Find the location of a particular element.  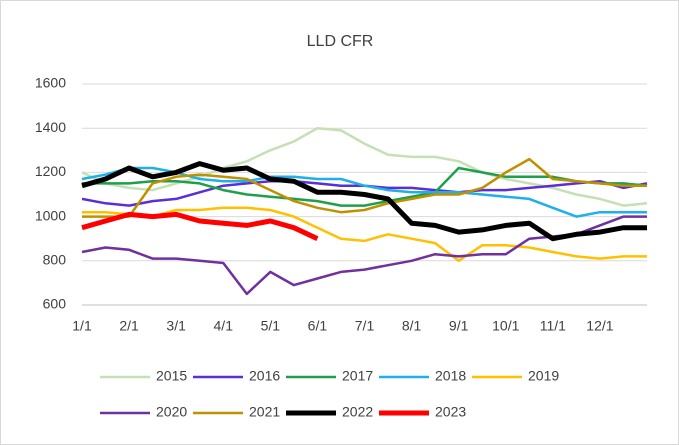

legend-label: 2022 is located at coordinates (357, 412).